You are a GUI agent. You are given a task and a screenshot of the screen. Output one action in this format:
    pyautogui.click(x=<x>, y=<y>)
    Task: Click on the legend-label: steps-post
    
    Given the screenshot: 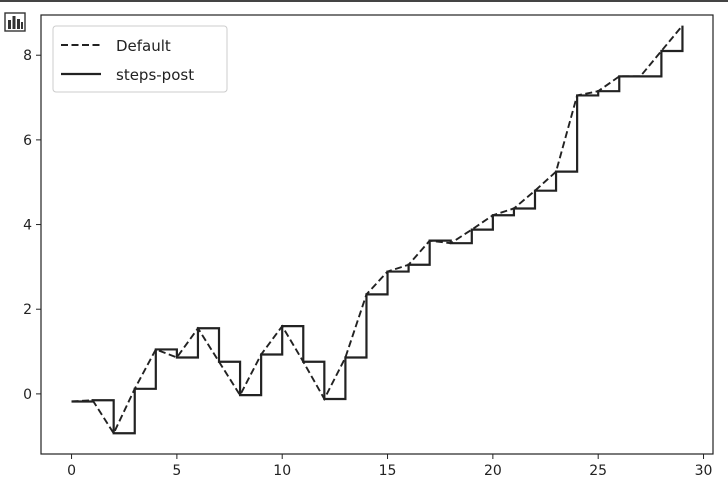 What is the action you would take?
    pyautogui.click(x=155, y=75)
    